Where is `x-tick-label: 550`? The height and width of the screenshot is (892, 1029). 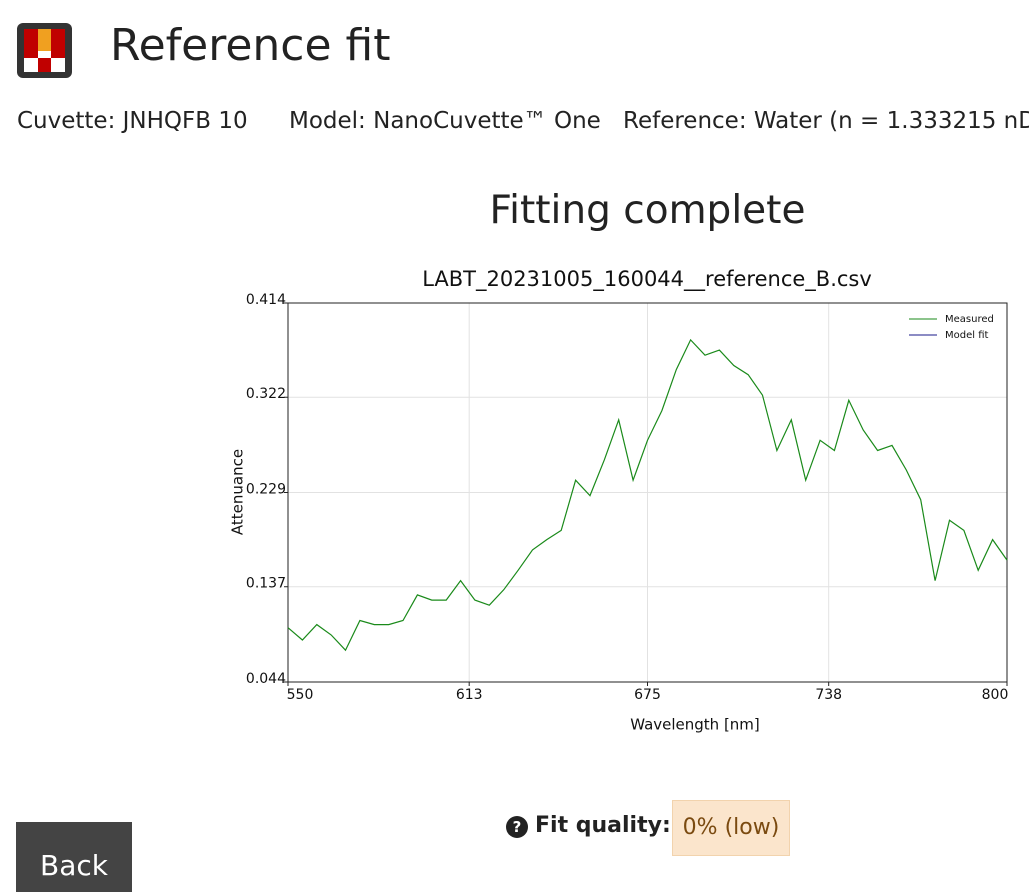 x-tick-label: 550 is located at coordinates (300, 695).